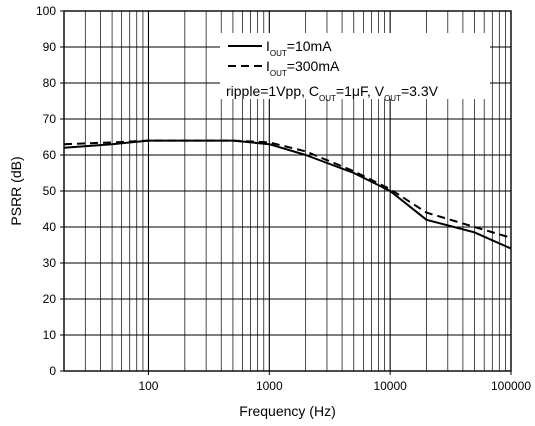 This screenshot has height=426, width=535. I want to click on x-tick-labels: 100 1000 10000 100000, so click(334, 386).